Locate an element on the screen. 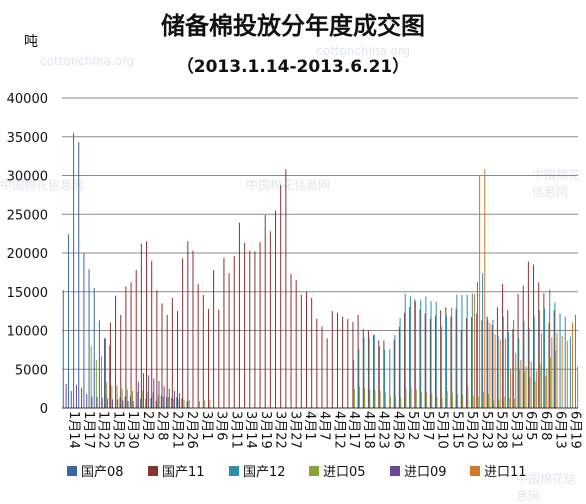 This screenshot has height=504, width=586. y-tick-label: 20000 is located at coordinates (27, 254).